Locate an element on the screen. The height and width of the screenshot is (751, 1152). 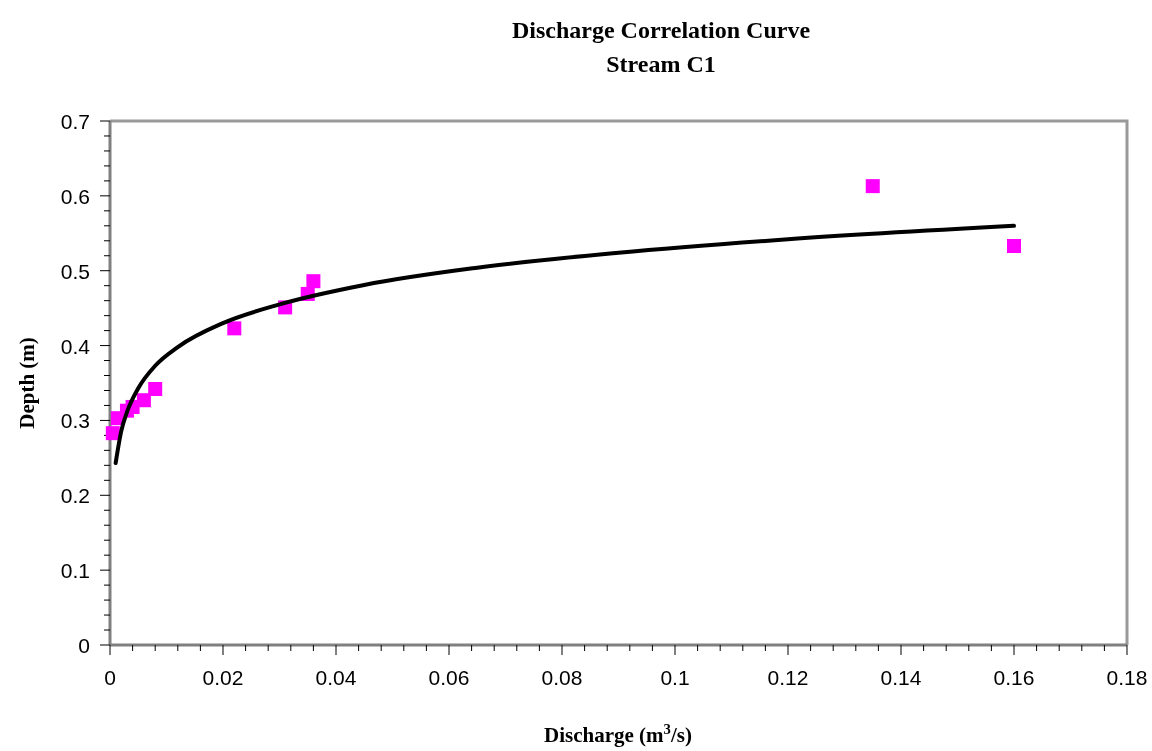
y-tick-label: 0.7 is located at coordinates (75, 121).